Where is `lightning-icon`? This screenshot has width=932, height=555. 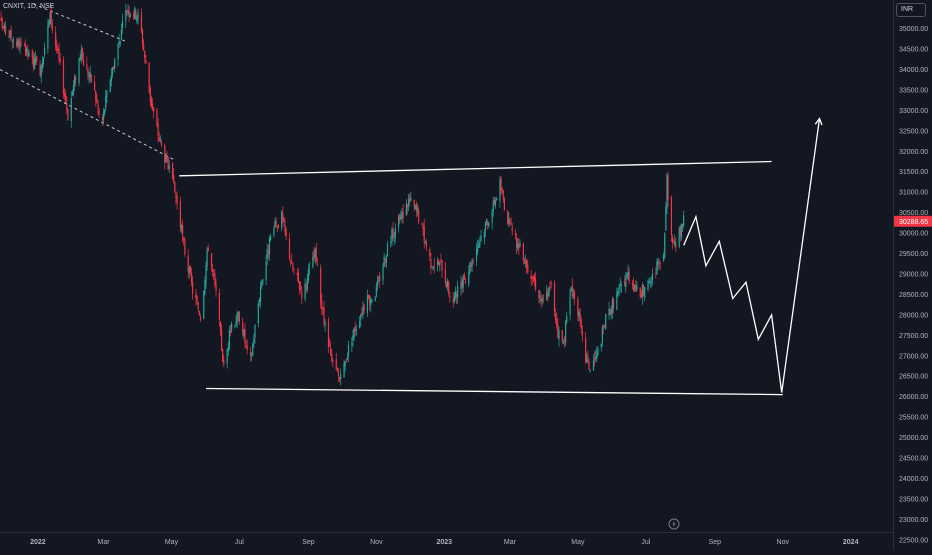 lightning-icon is located at coordinates (674, 524).